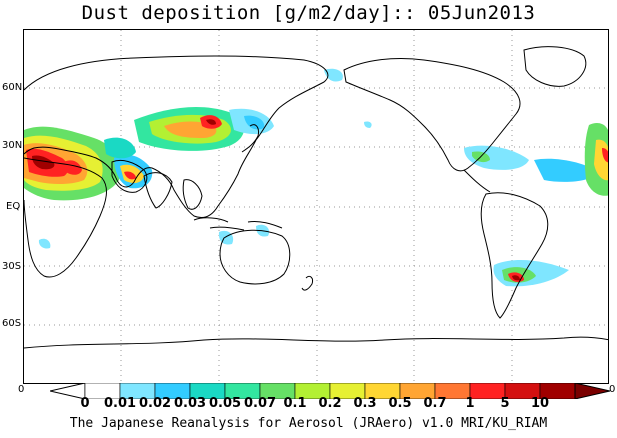 Image resolution: width=617 pixels, height=438 pixels. Describe the element at coordinates (330, 403) in the screenshot. I see `colorbar-tick-label: 0.2` at that location.